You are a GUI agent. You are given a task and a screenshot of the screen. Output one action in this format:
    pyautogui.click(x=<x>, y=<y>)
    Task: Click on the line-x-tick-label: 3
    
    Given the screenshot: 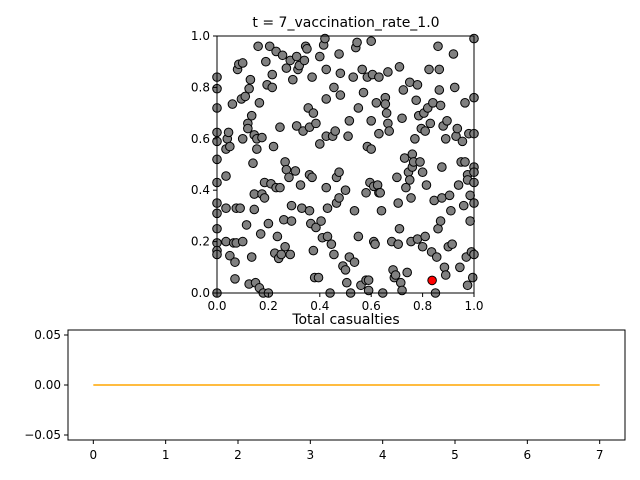 What is the action you would take?
    pyautogui.click(x=311, y=455)
    